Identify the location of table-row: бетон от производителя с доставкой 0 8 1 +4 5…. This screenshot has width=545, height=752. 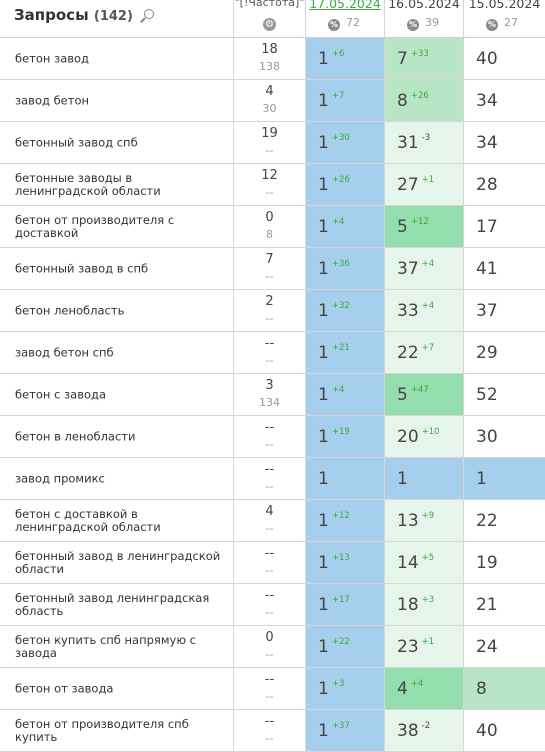
(272, 227).